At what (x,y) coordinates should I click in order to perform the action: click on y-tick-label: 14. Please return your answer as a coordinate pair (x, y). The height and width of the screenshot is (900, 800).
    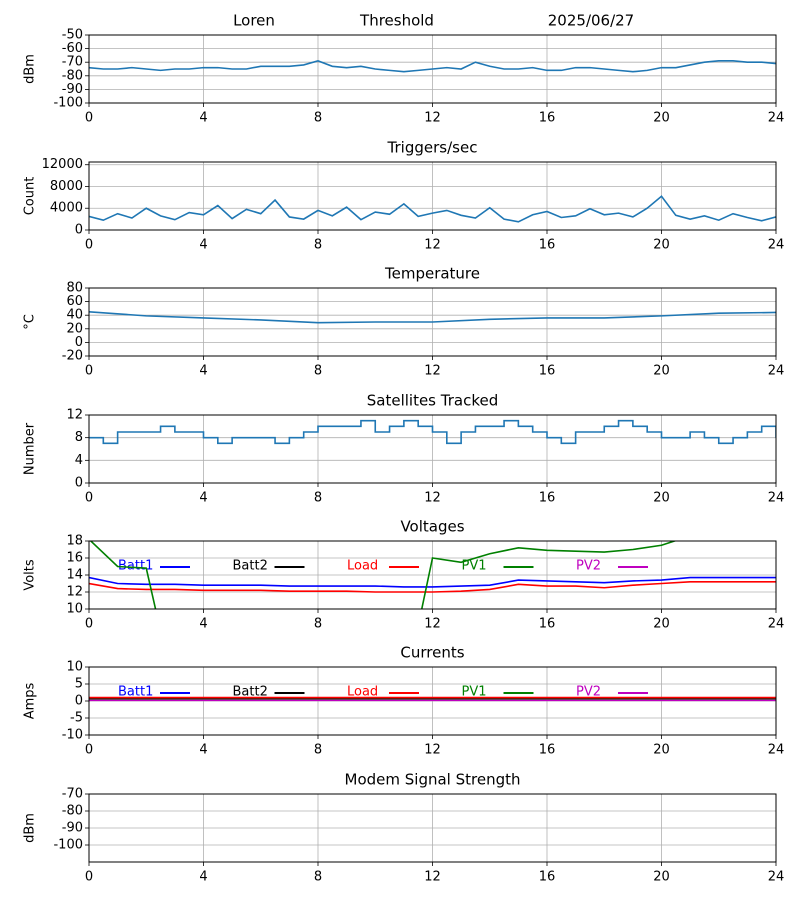
    Looking at the image, I should click on (74, 575).